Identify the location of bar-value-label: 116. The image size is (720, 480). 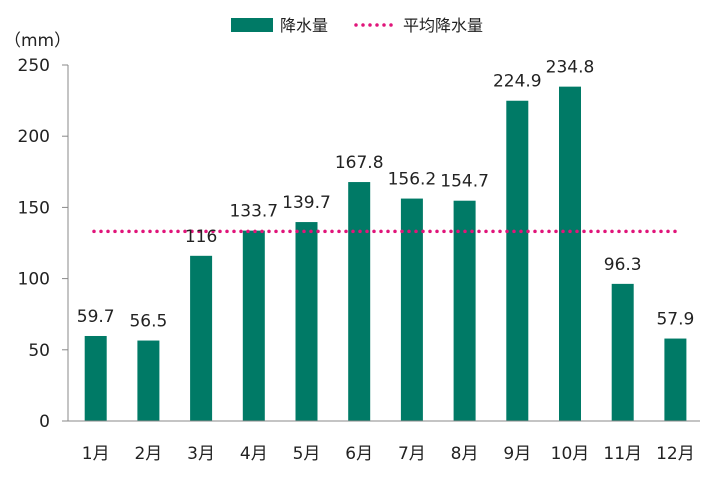
(201, 237).